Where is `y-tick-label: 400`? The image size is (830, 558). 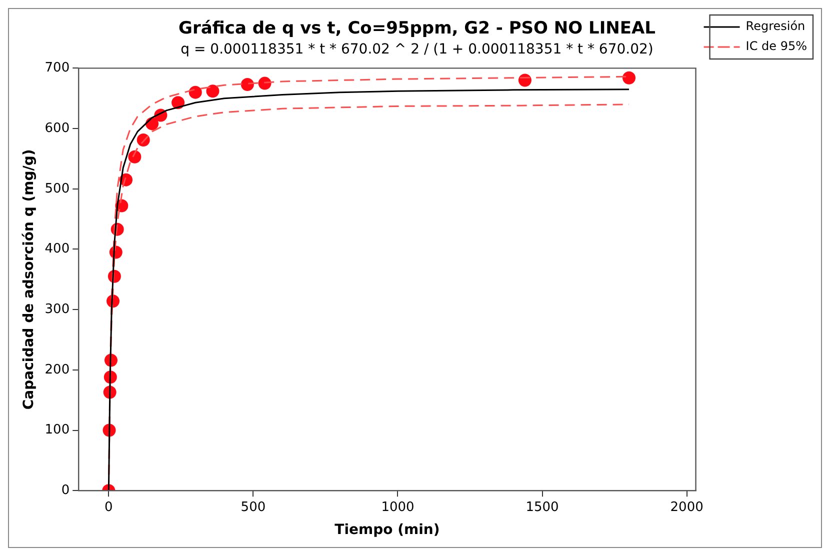 y-tick-label: 400 is located at coordinates (57, 249).